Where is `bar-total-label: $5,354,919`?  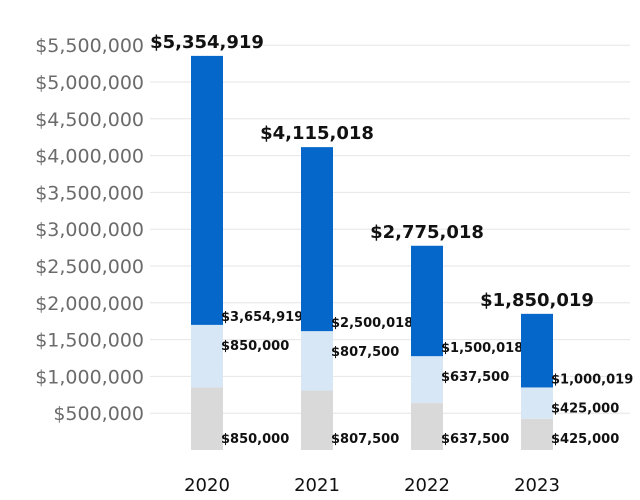 bar-total-label: $5,354,919 is located at coordinates (207, 42).